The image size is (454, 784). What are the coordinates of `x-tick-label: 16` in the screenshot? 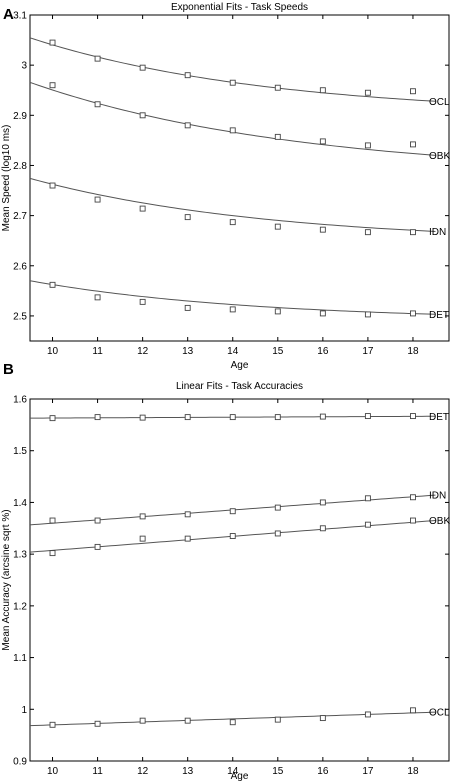 It's located at (323, 771).